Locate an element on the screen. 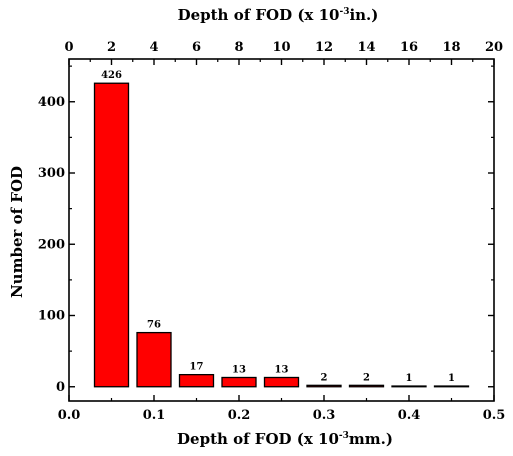 This screenshot has height=456, width=513. bar-value-label-1: 426 is located at coordinates (111, 75).